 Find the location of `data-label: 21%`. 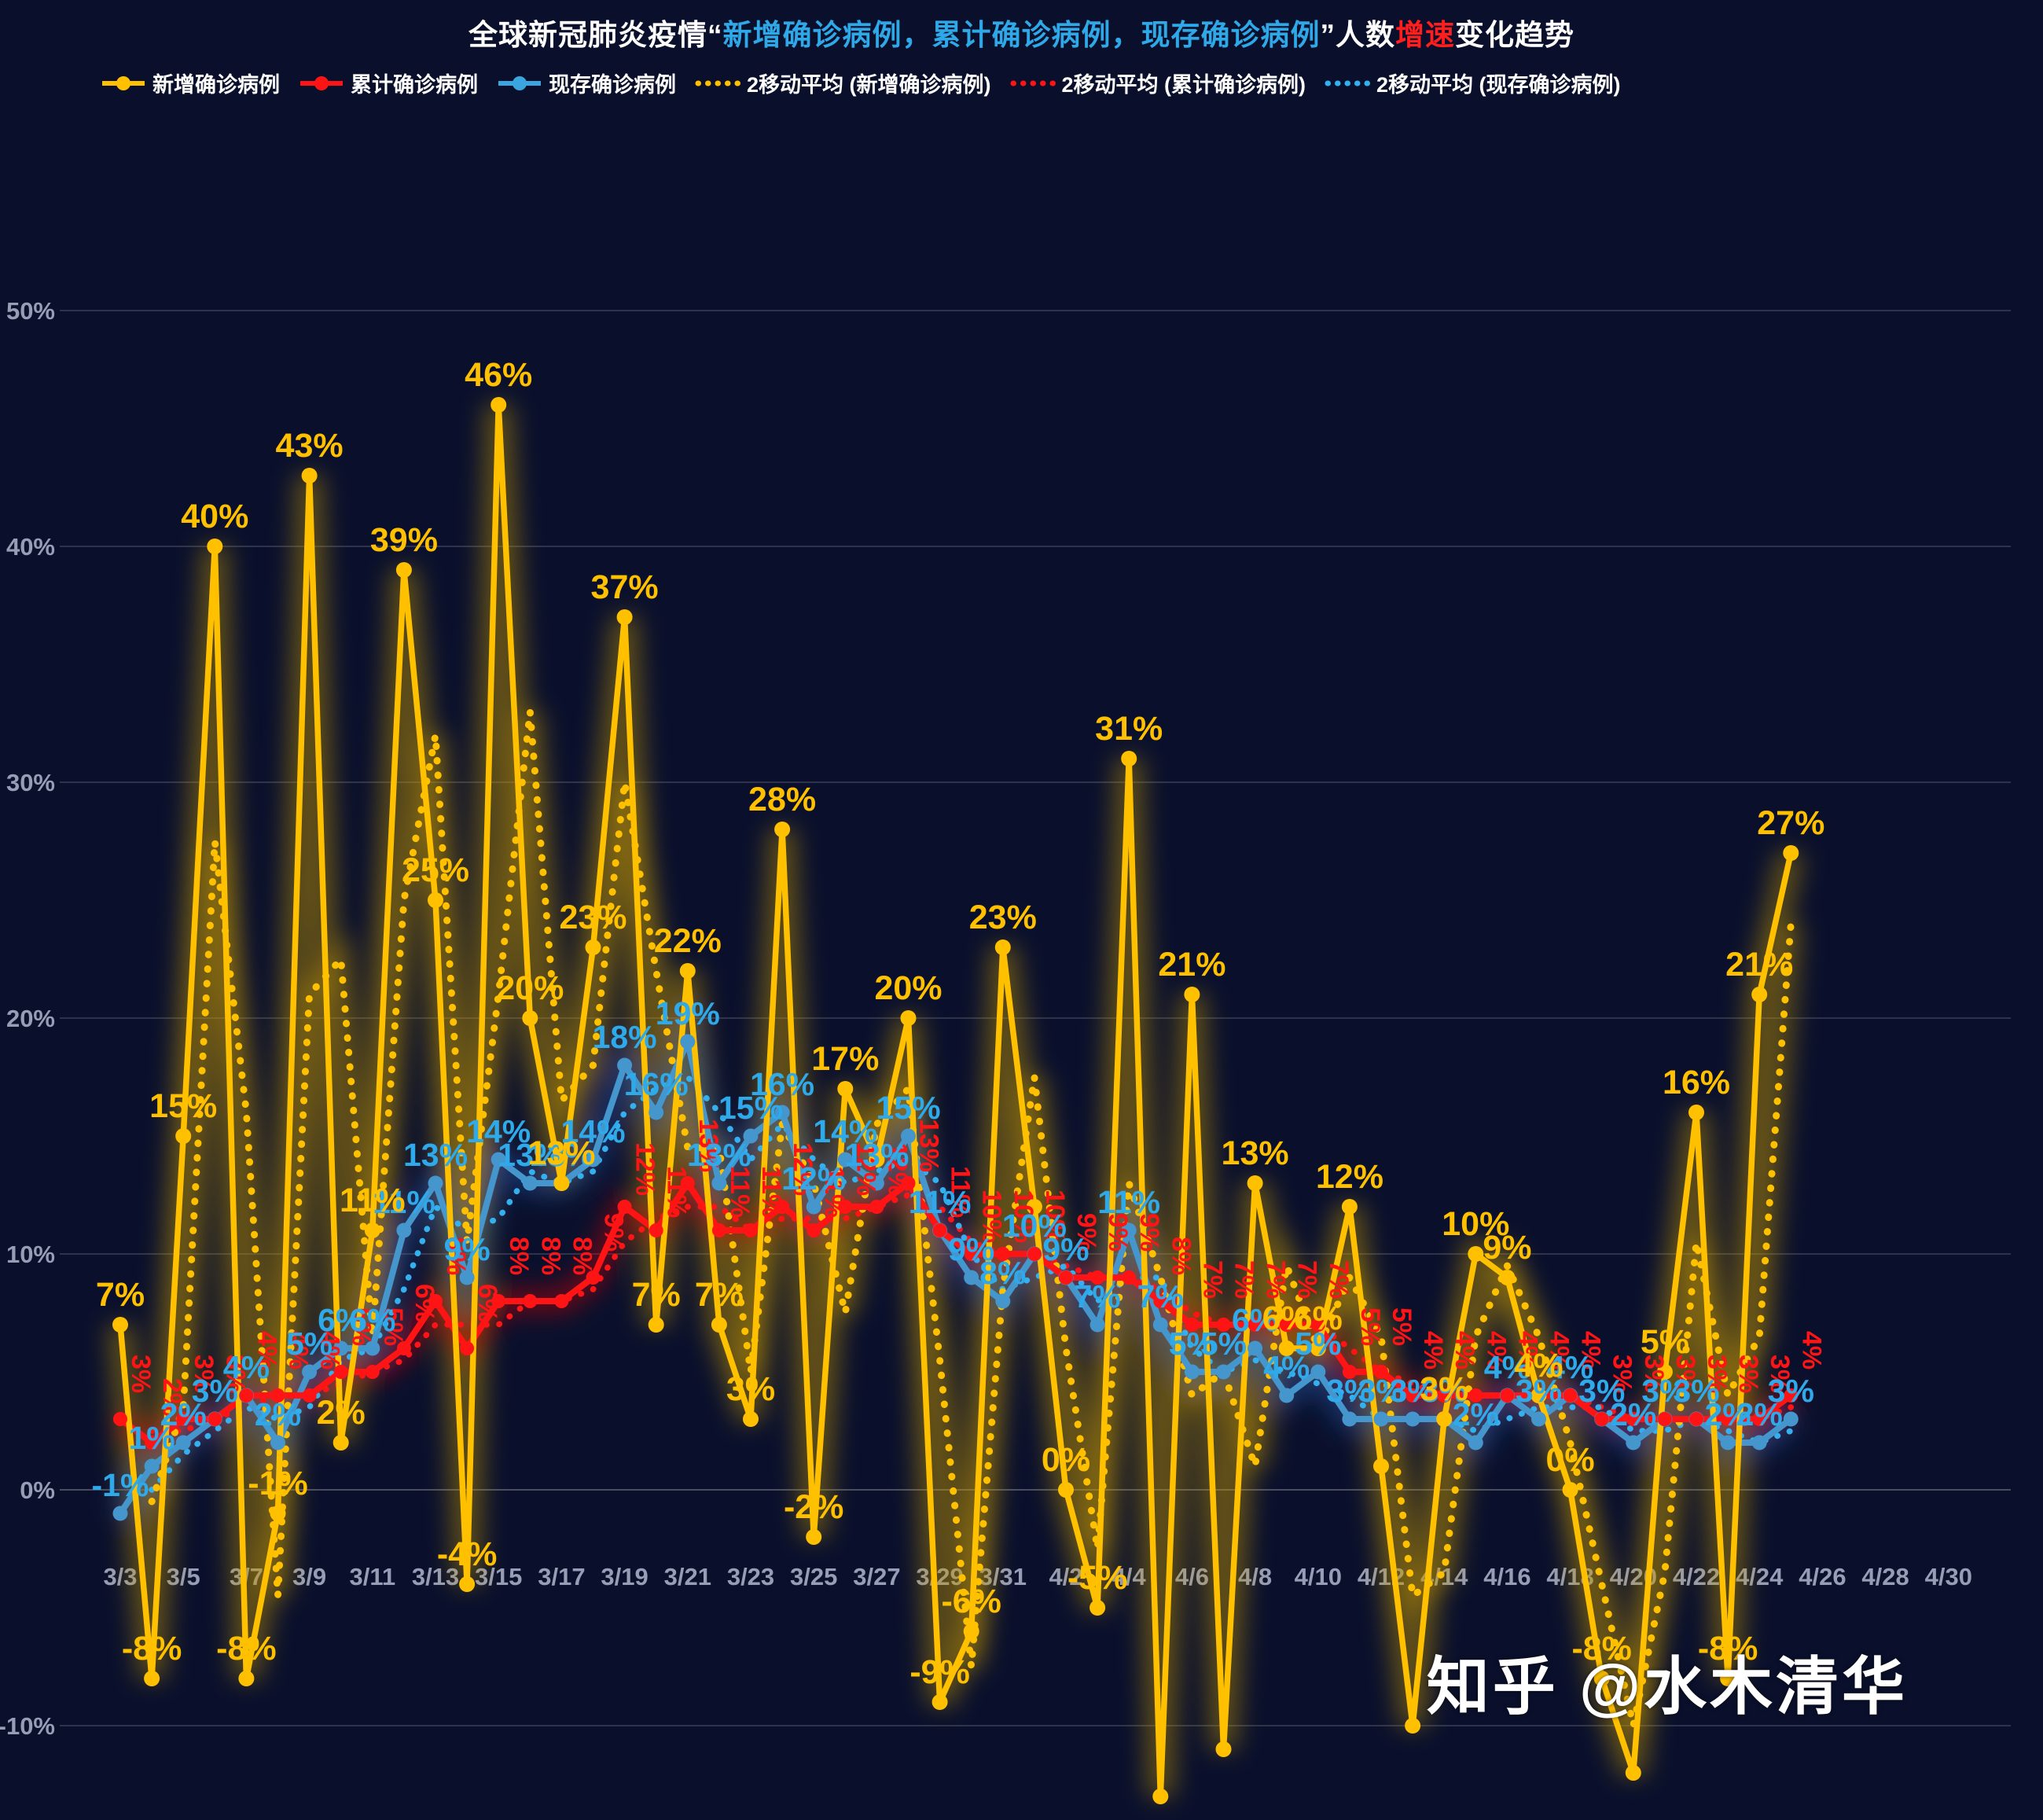

data-label: 21% is located at coordinates (1759, 965).